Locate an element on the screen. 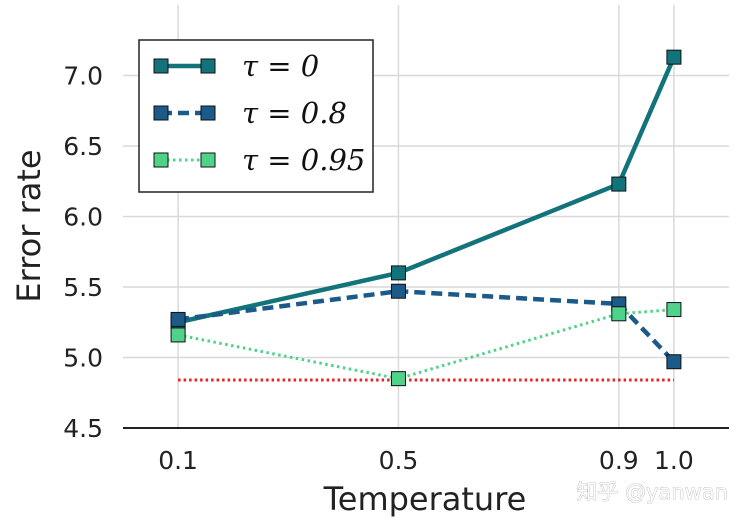 Image resolution: width=745 pixels, height=526 pixels. y-tick-label: 5.0 is located at coordinates (83, 358).